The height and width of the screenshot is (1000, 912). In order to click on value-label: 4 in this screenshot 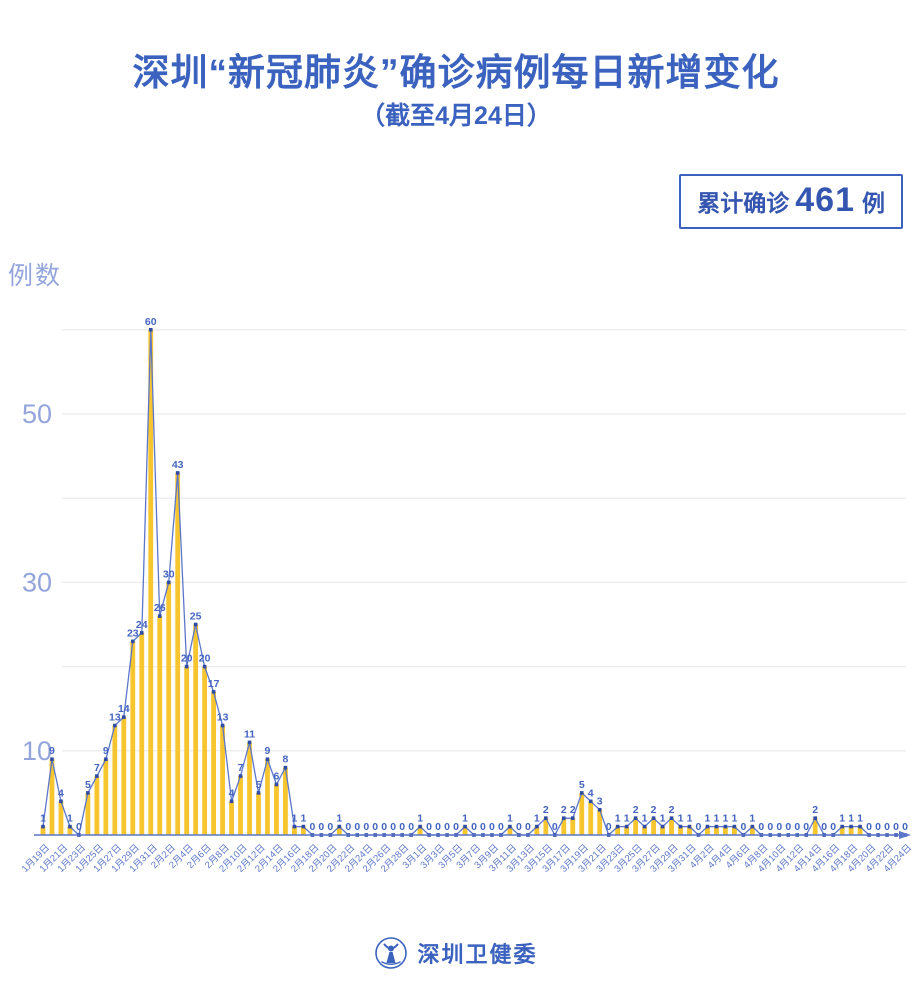, I will do `click(61, 793)`.